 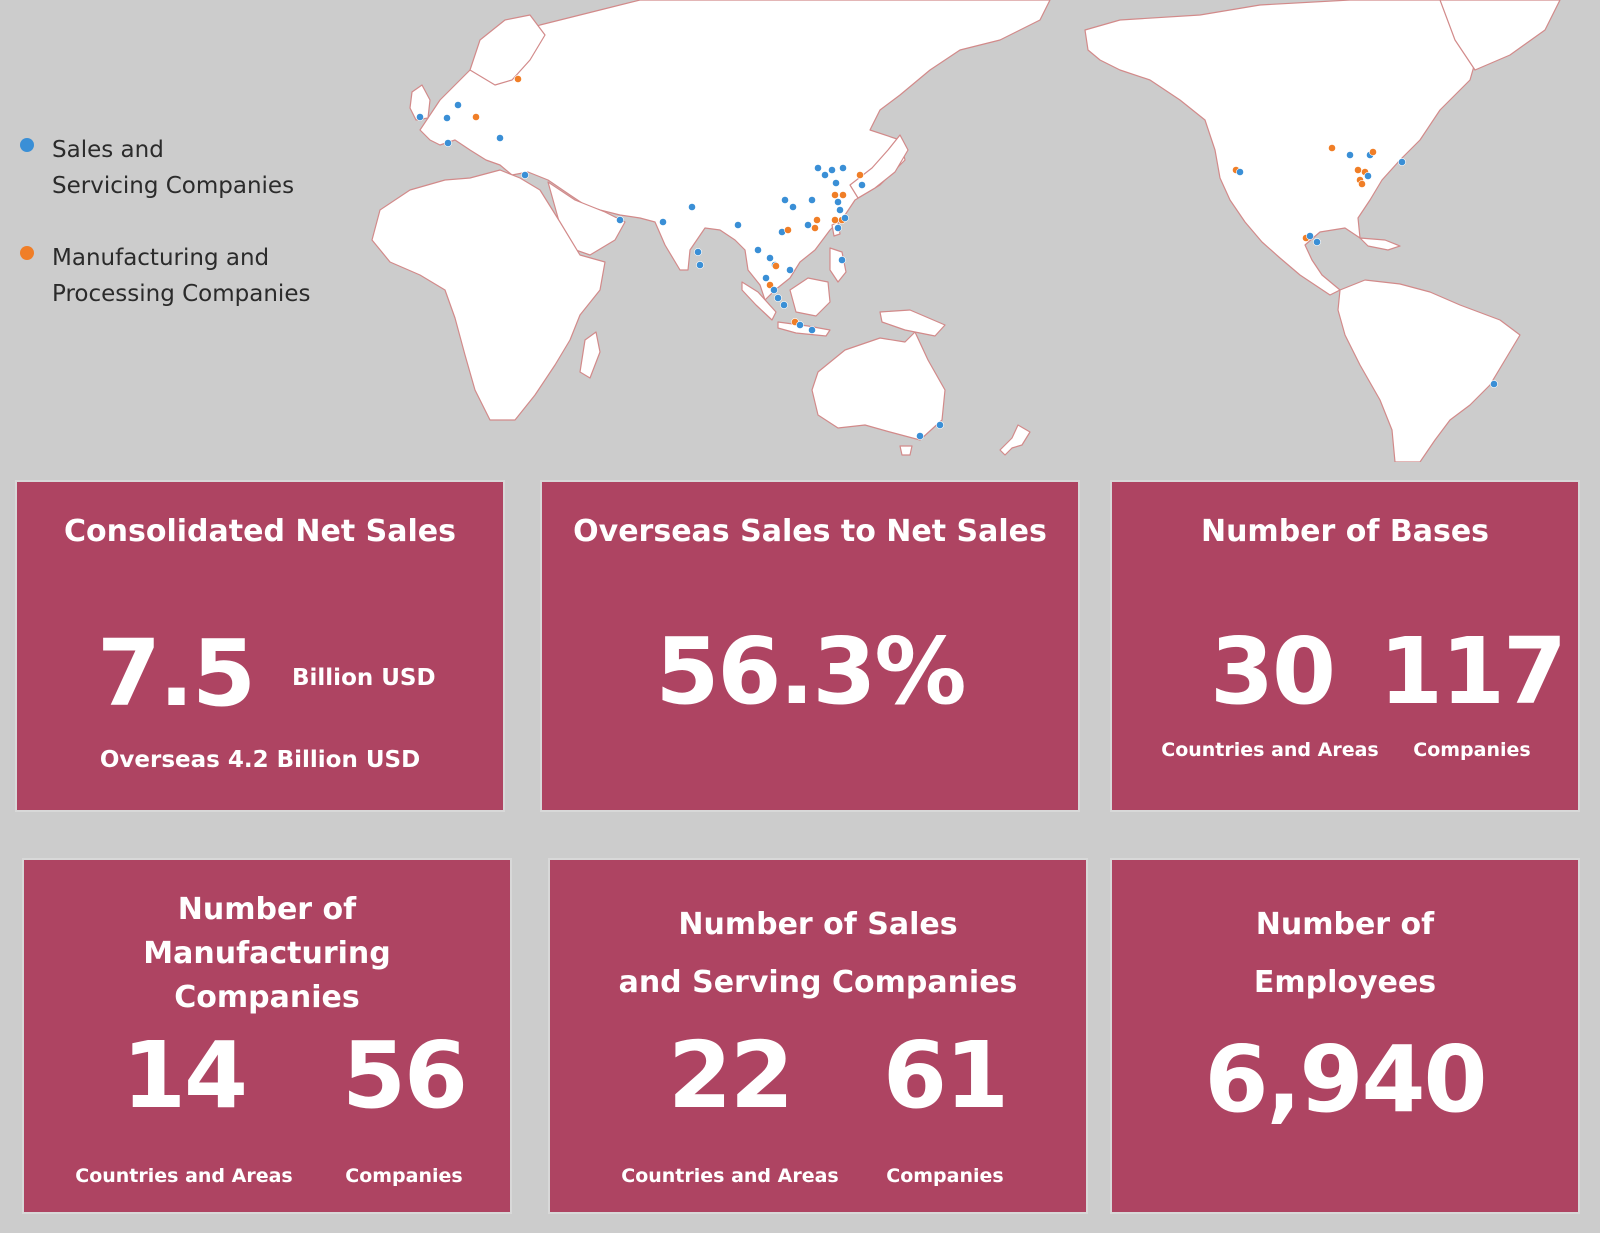 I want to click on bases-countries-label: Countries and Areas, so click(x=1270, y=750).